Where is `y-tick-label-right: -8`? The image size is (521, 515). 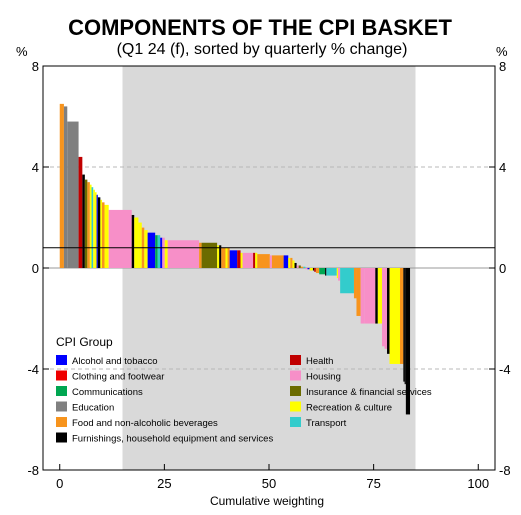
y-tick-label-right: -8 is located at coordinates (505, 470).